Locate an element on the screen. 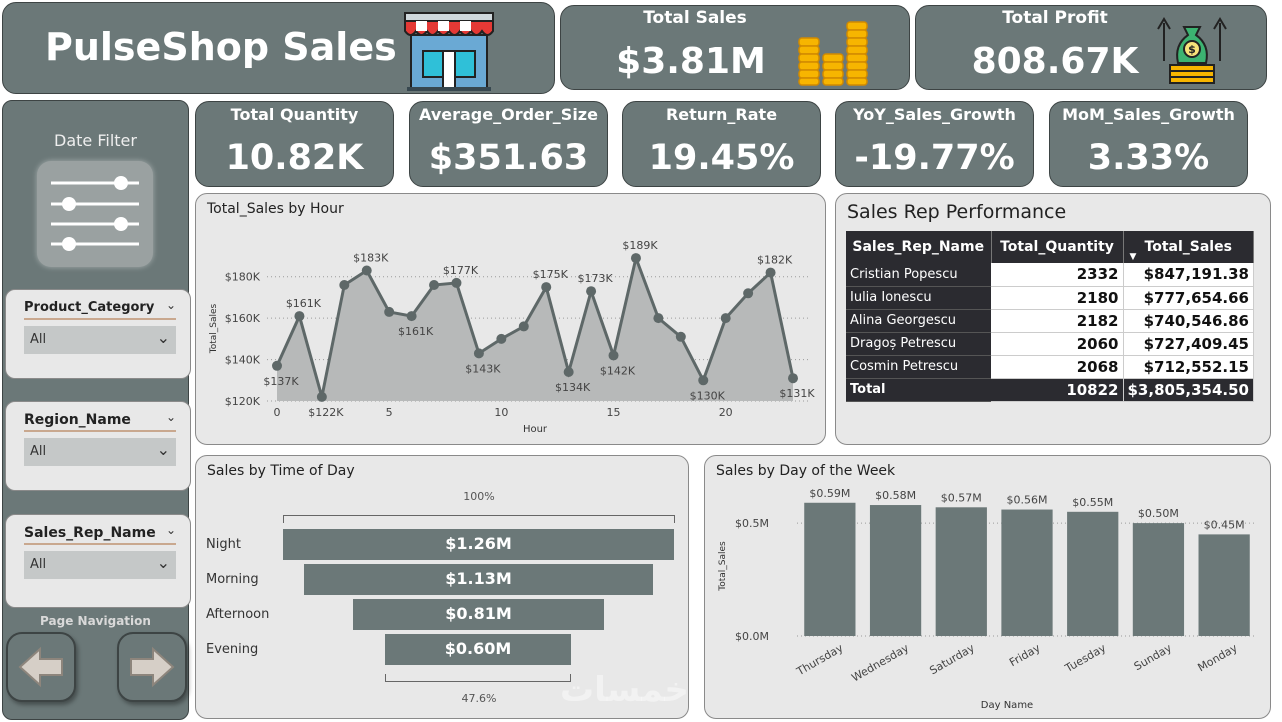 The image size is (1282, 722). data-label: $173K is located at coordinates (595, 278).